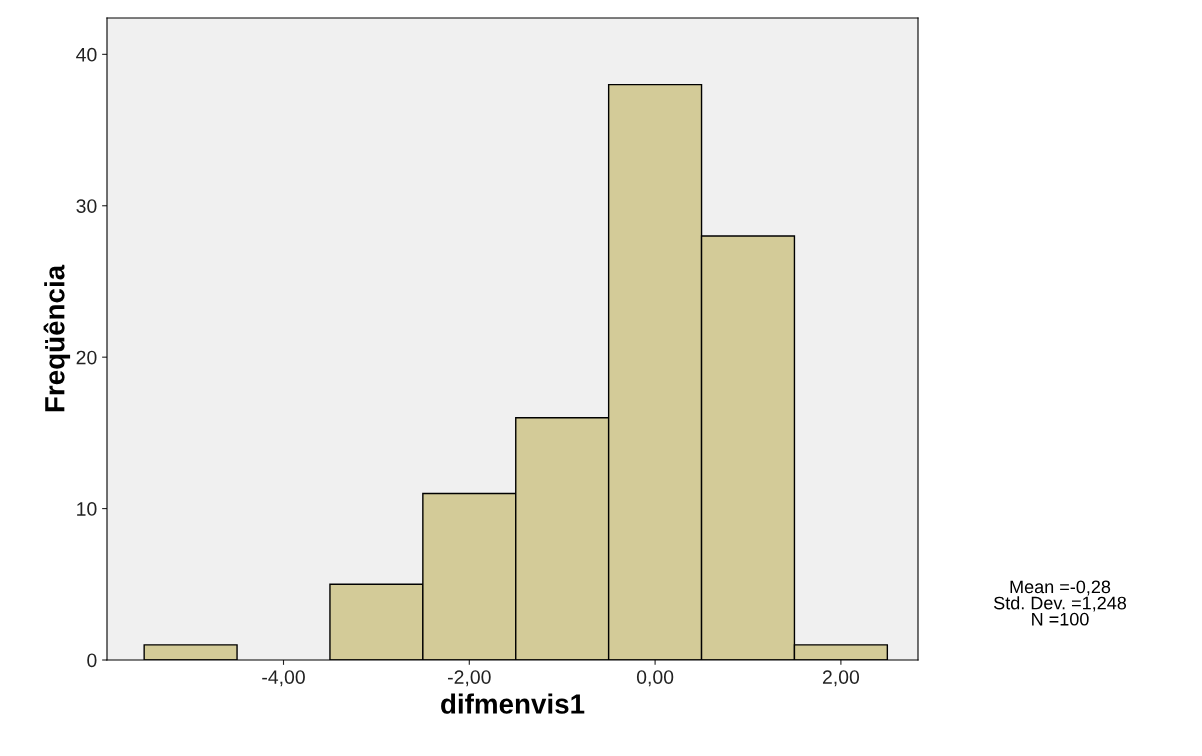 The height and width of the screenshot is (756, 1202). What do you see at coordinates (283, 678) in the screenshot?
I see `x-tick-label: -4,00` at bounding box center [283, 678].